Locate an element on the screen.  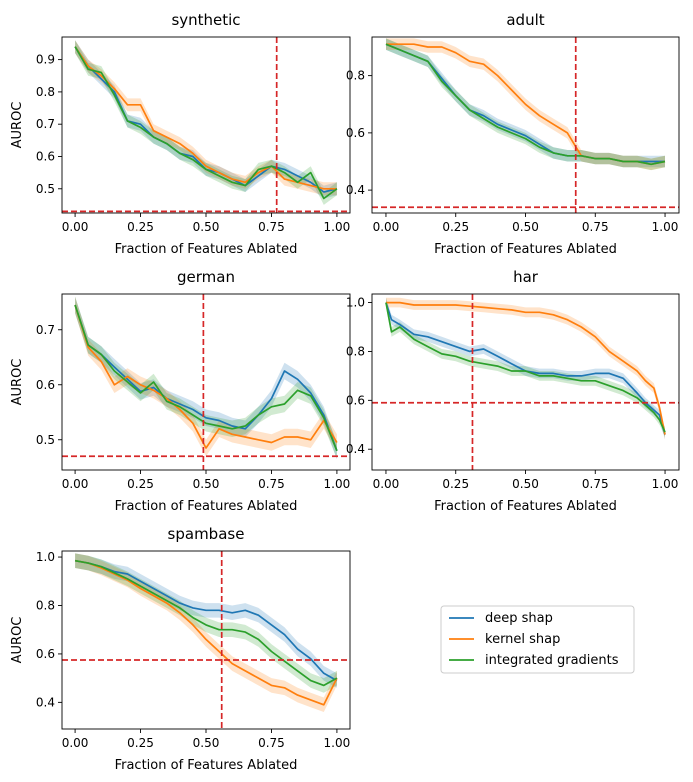
panel-title: spambase is located at coordinates (206, 534).